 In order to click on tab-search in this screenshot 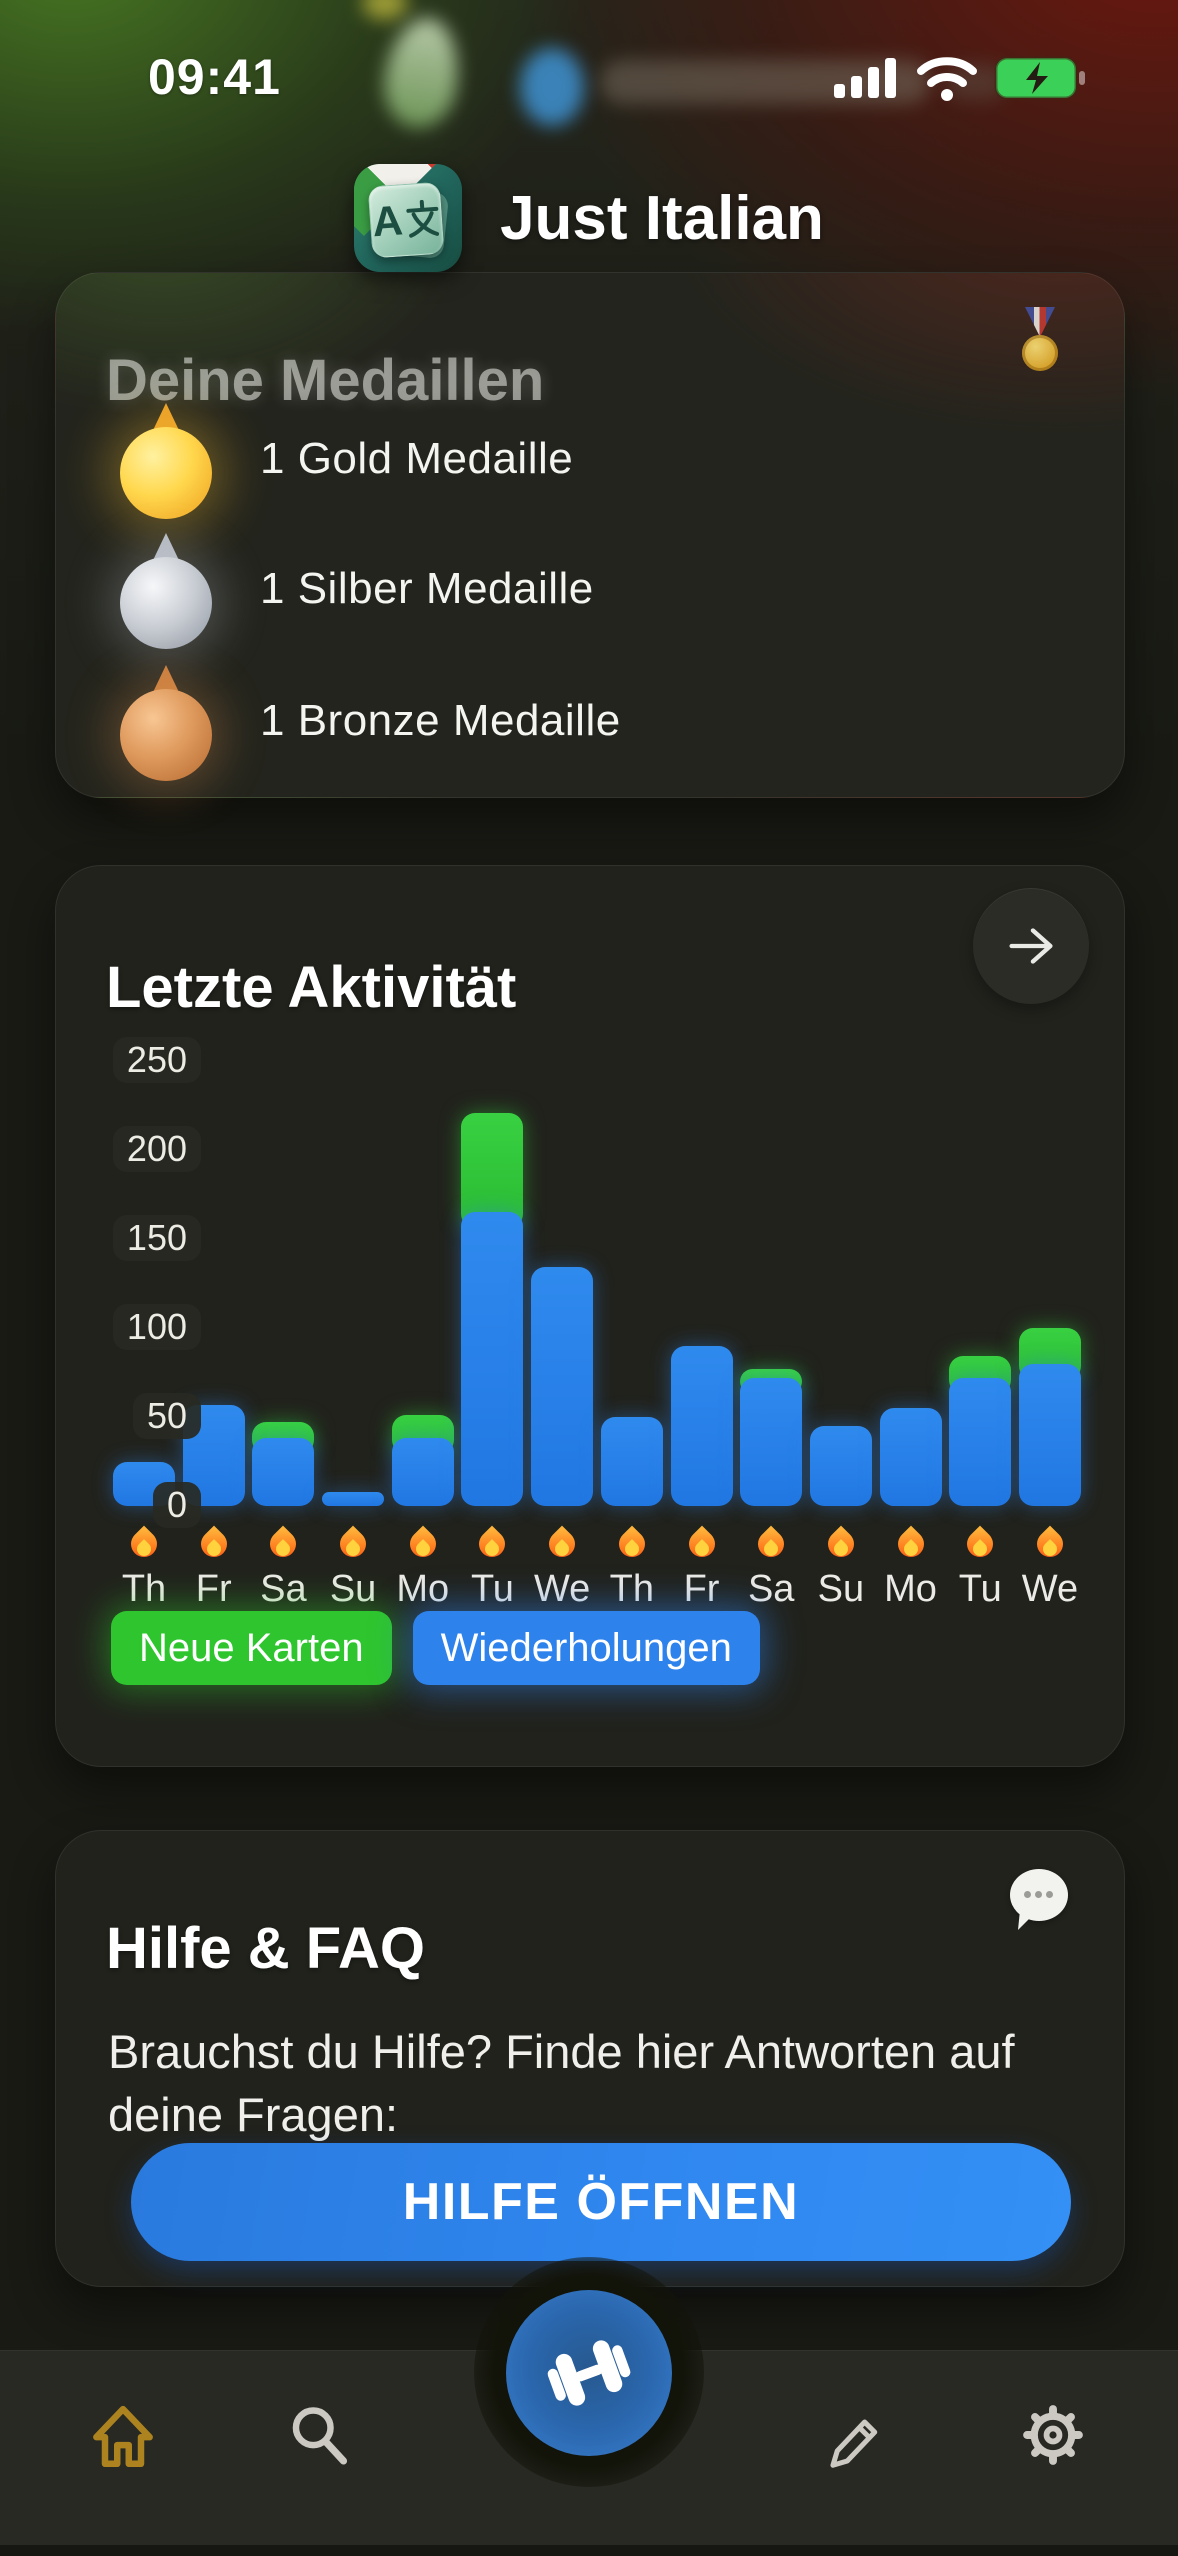, I will do `click(319, 2435)`.